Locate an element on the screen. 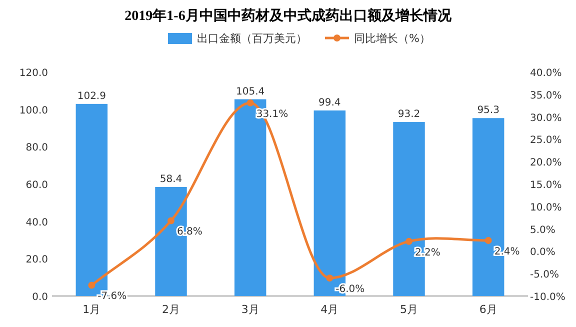  y-tick: 0.0 is located at coordinates (40, 297).